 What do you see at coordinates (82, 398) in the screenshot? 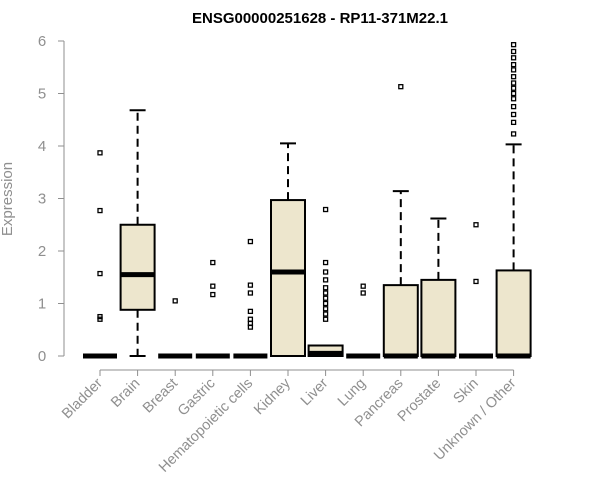
I see `x-tick-label: Bladder` at bounding box center [82, 398].